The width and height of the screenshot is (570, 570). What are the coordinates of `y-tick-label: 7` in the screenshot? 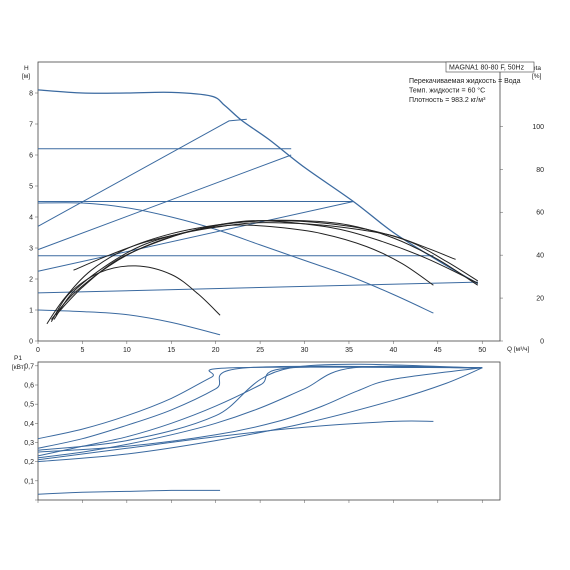 It's located at (31, 125).